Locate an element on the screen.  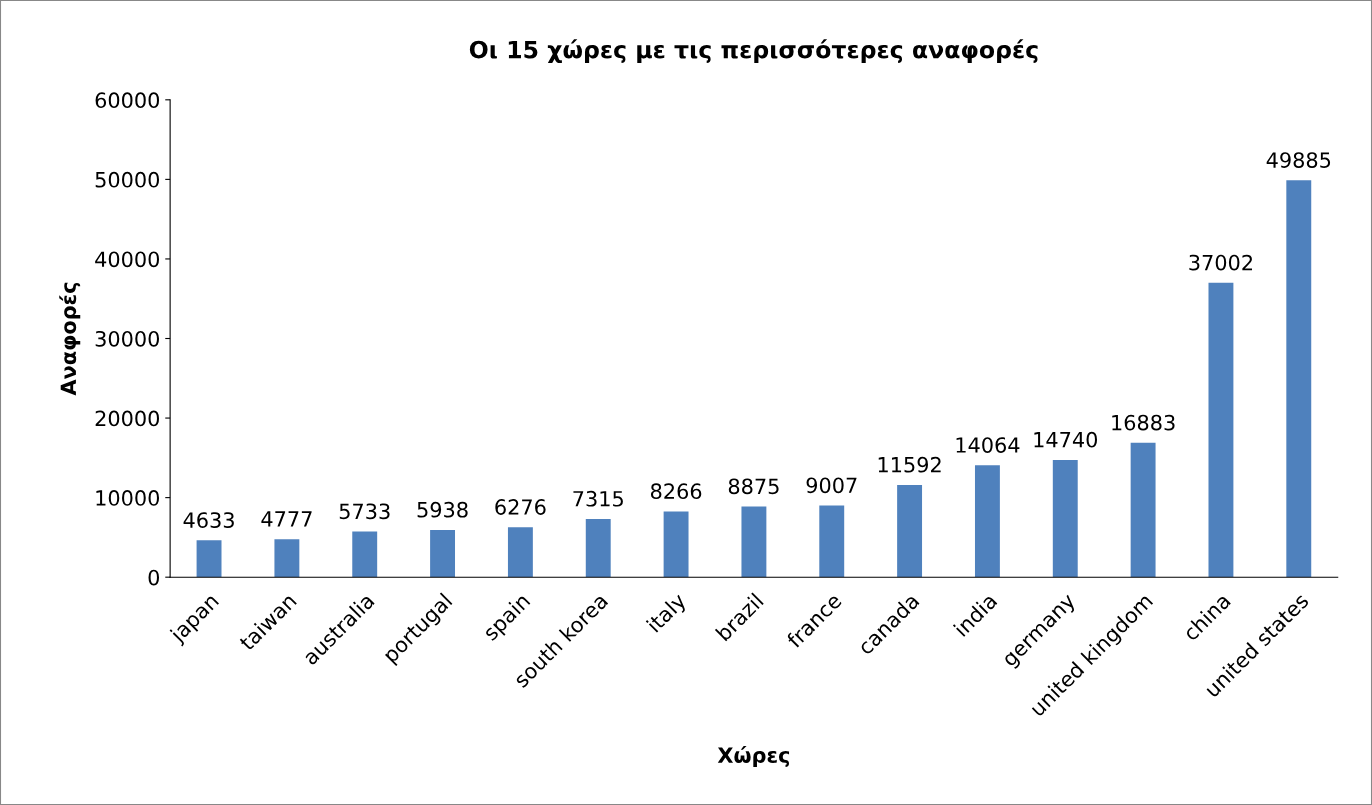
data-label: 9007 is located at coordinates (831, 485).